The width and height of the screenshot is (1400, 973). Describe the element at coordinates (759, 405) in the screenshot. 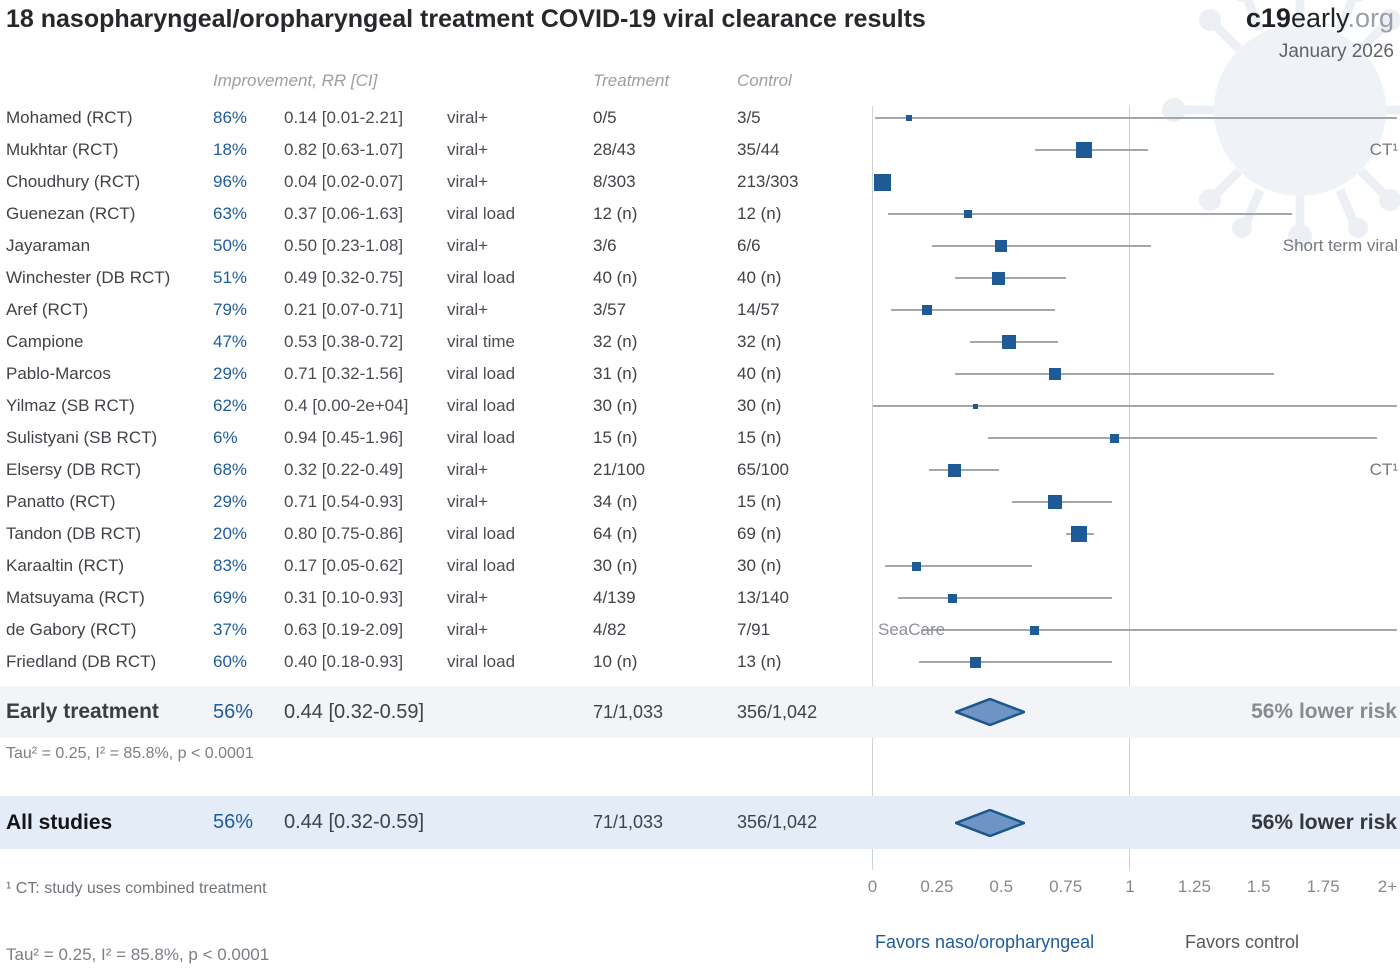

I see `study-control-count: 30 (n)` at that location.